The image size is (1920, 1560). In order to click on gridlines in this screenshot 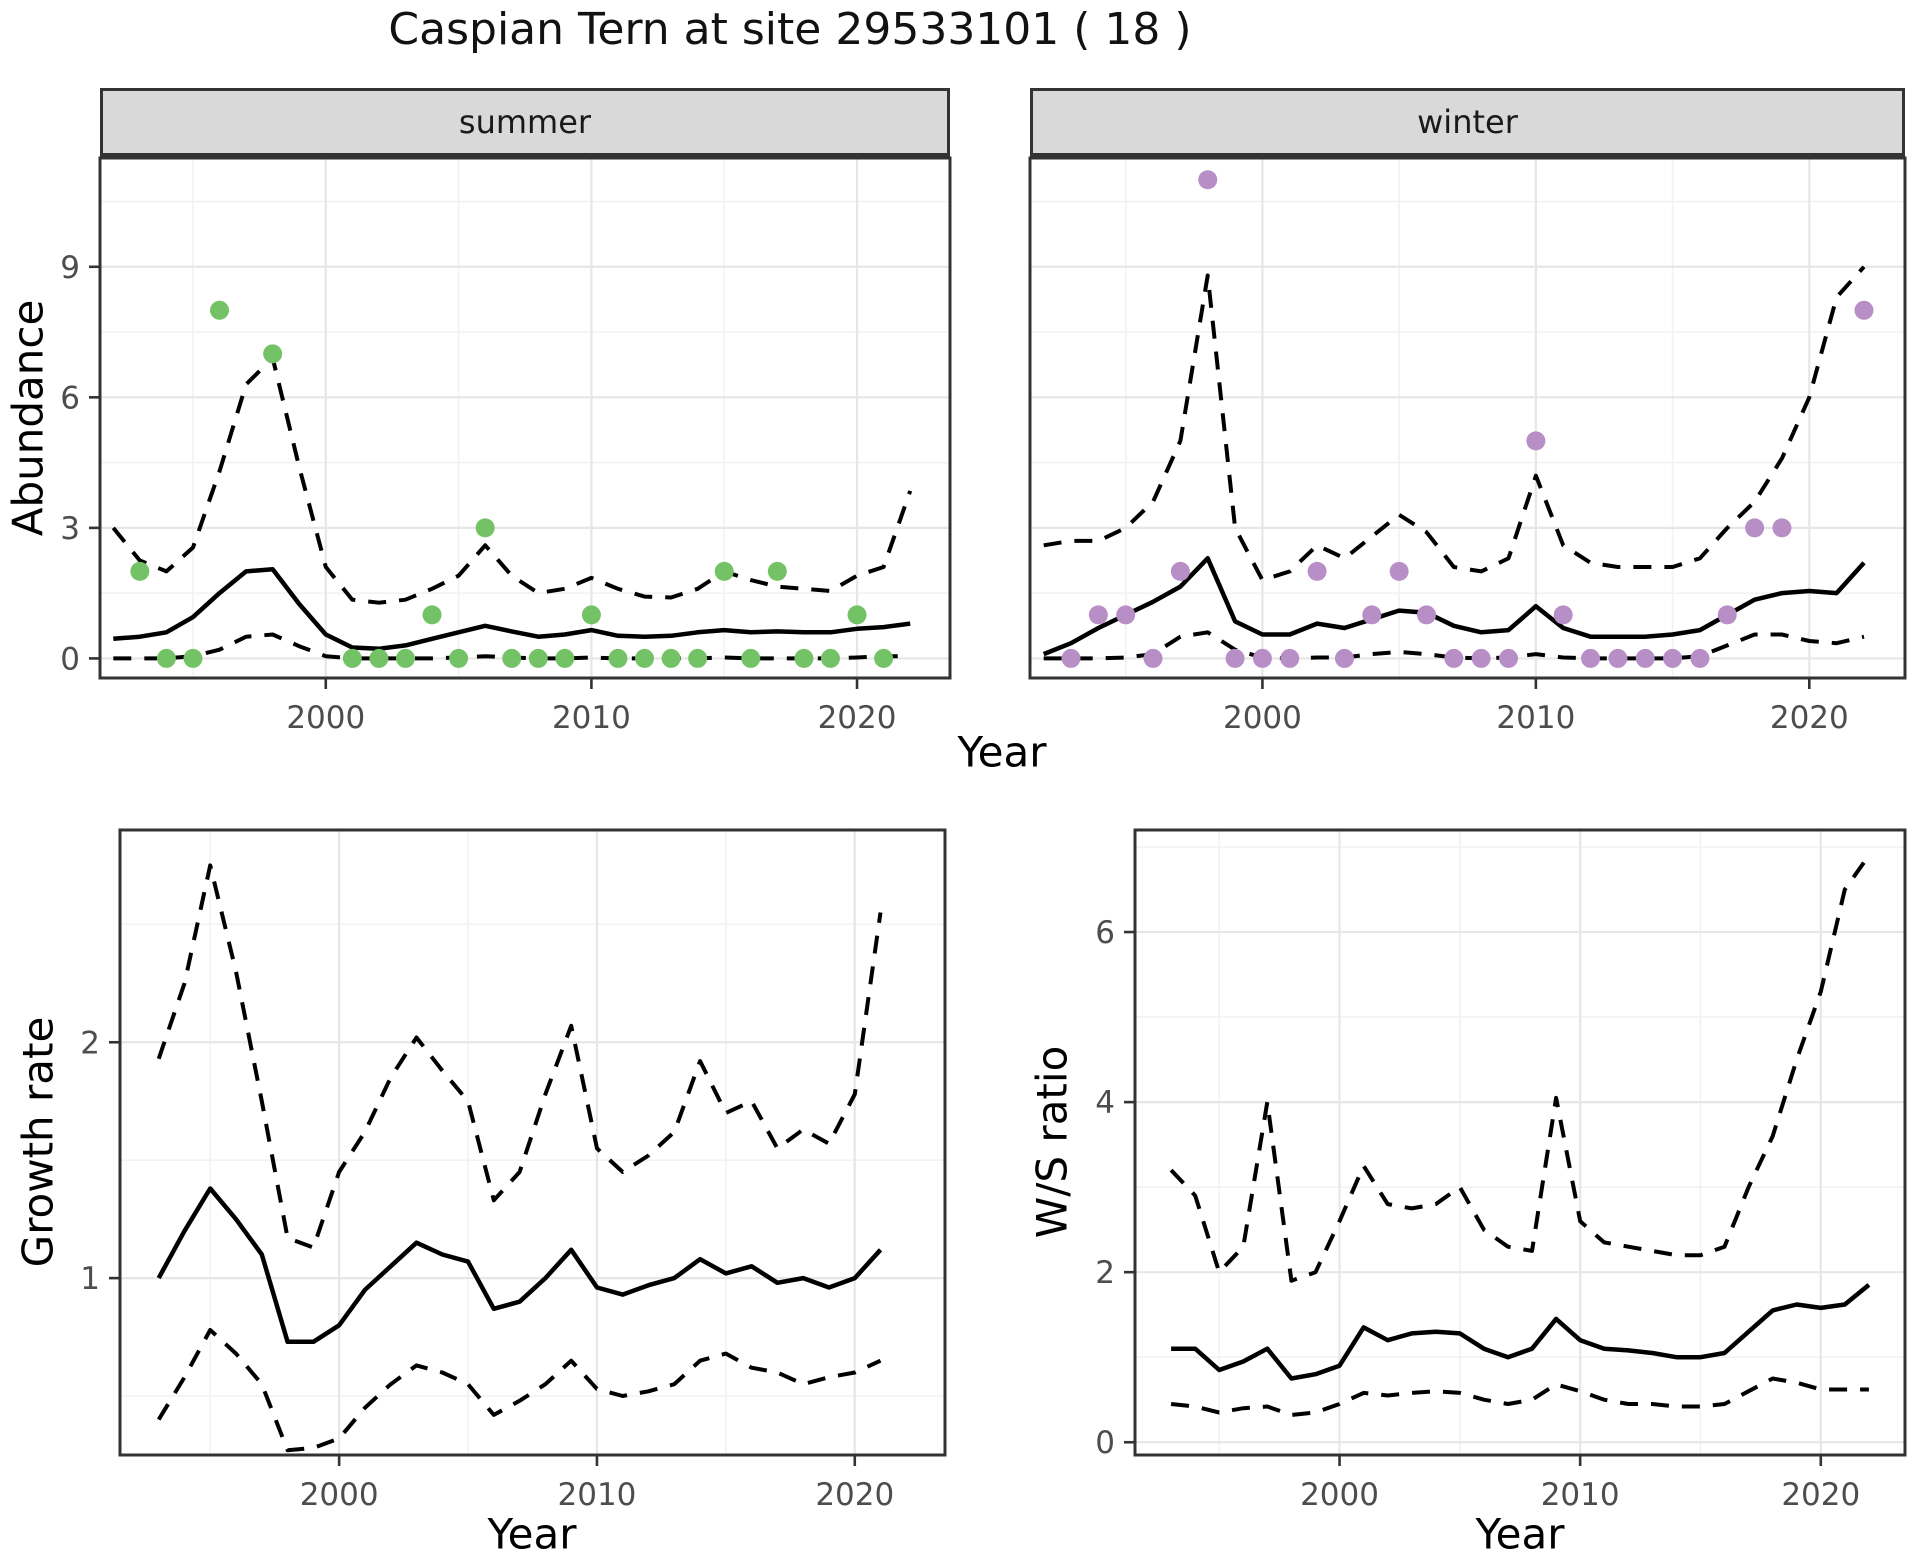, I will do `click(525, 418)`.